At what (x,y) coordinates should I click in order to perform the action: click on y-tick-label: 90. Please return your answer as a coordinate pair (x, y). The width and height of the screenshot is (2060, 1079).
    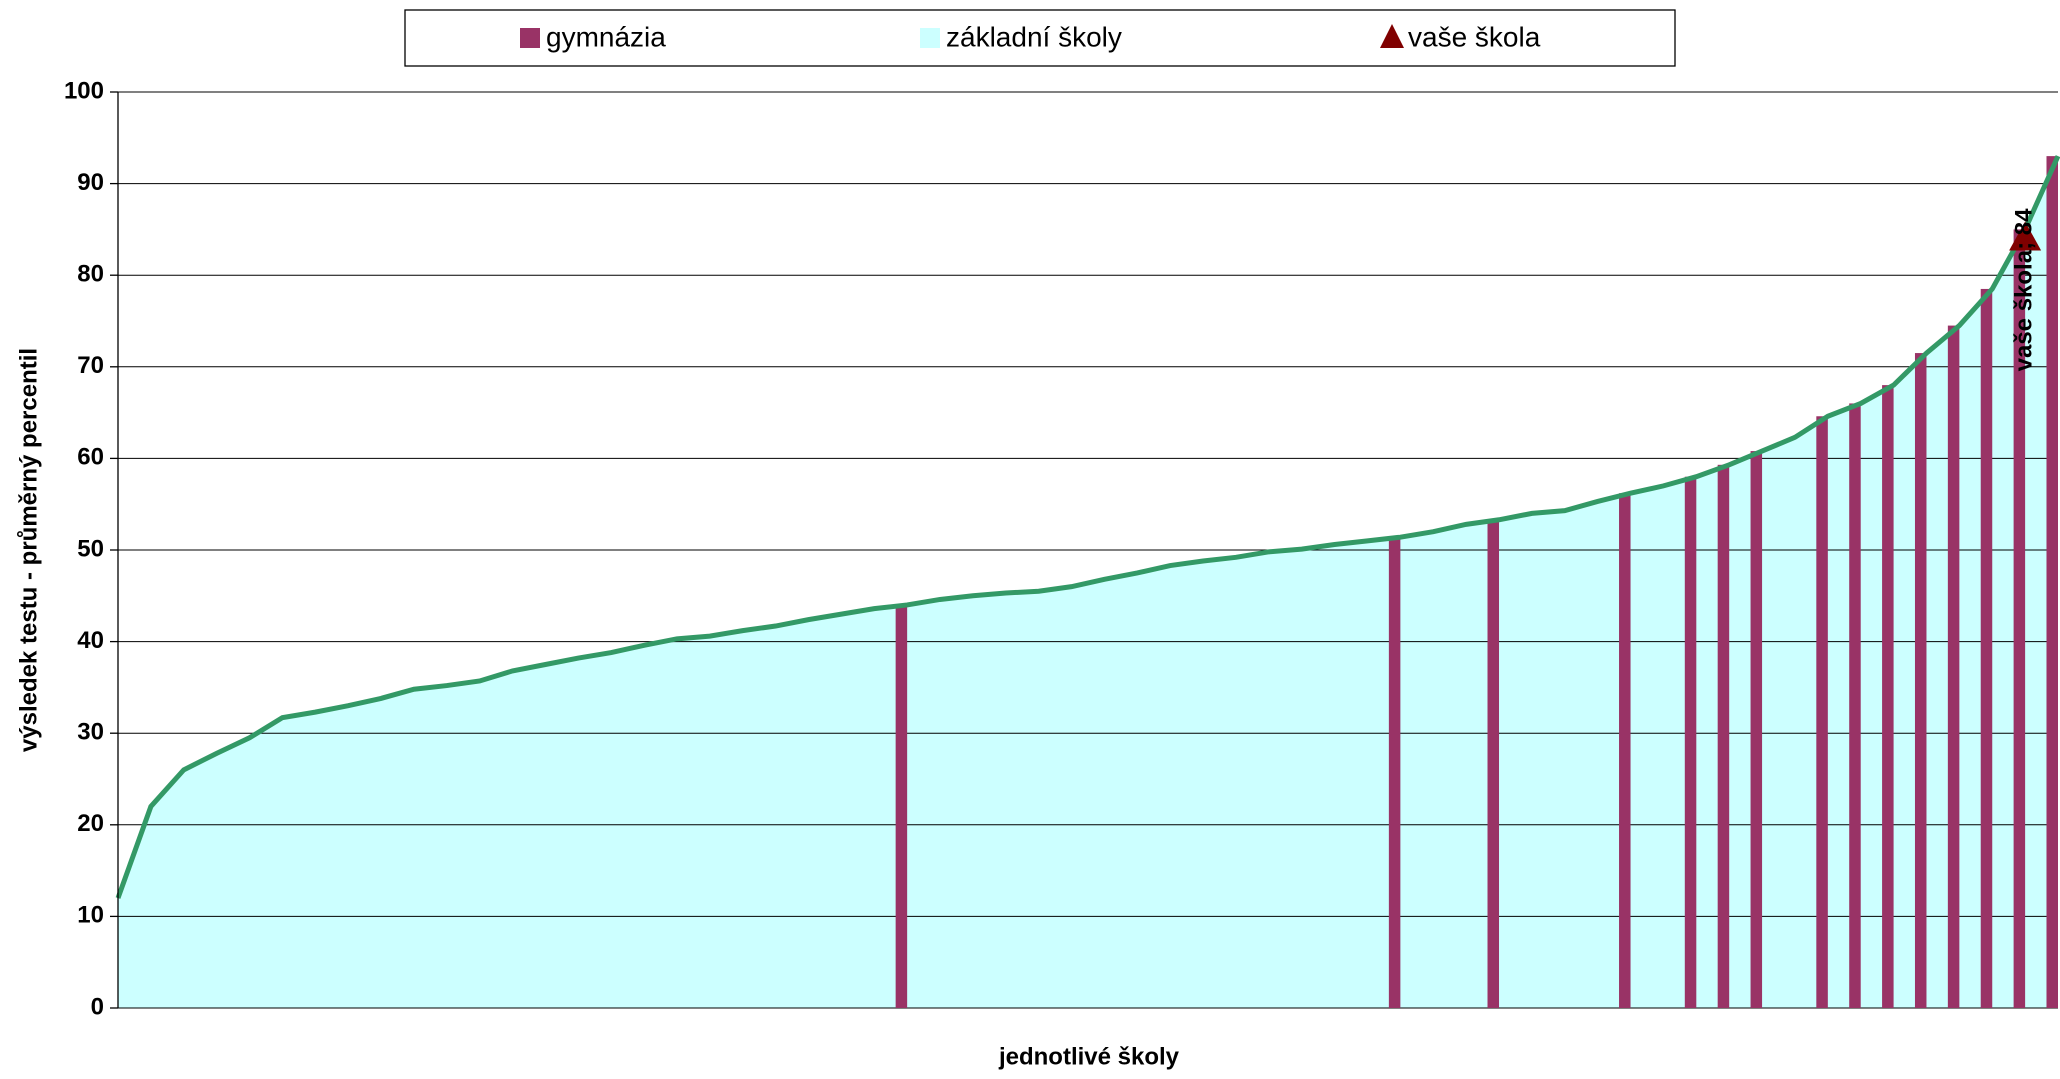
    Looking at the image, I should click on (90, 182).